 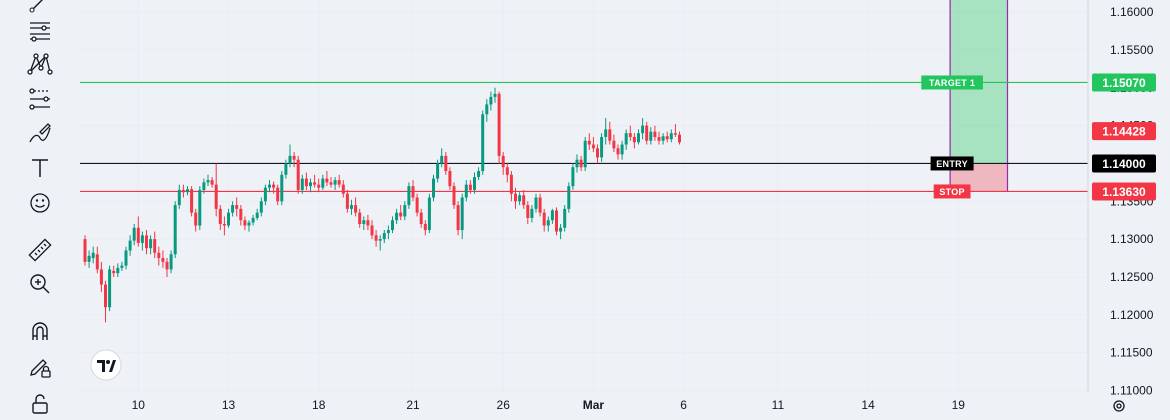 I want to click on x-tick-label: 11, so click(x=778, y=405).